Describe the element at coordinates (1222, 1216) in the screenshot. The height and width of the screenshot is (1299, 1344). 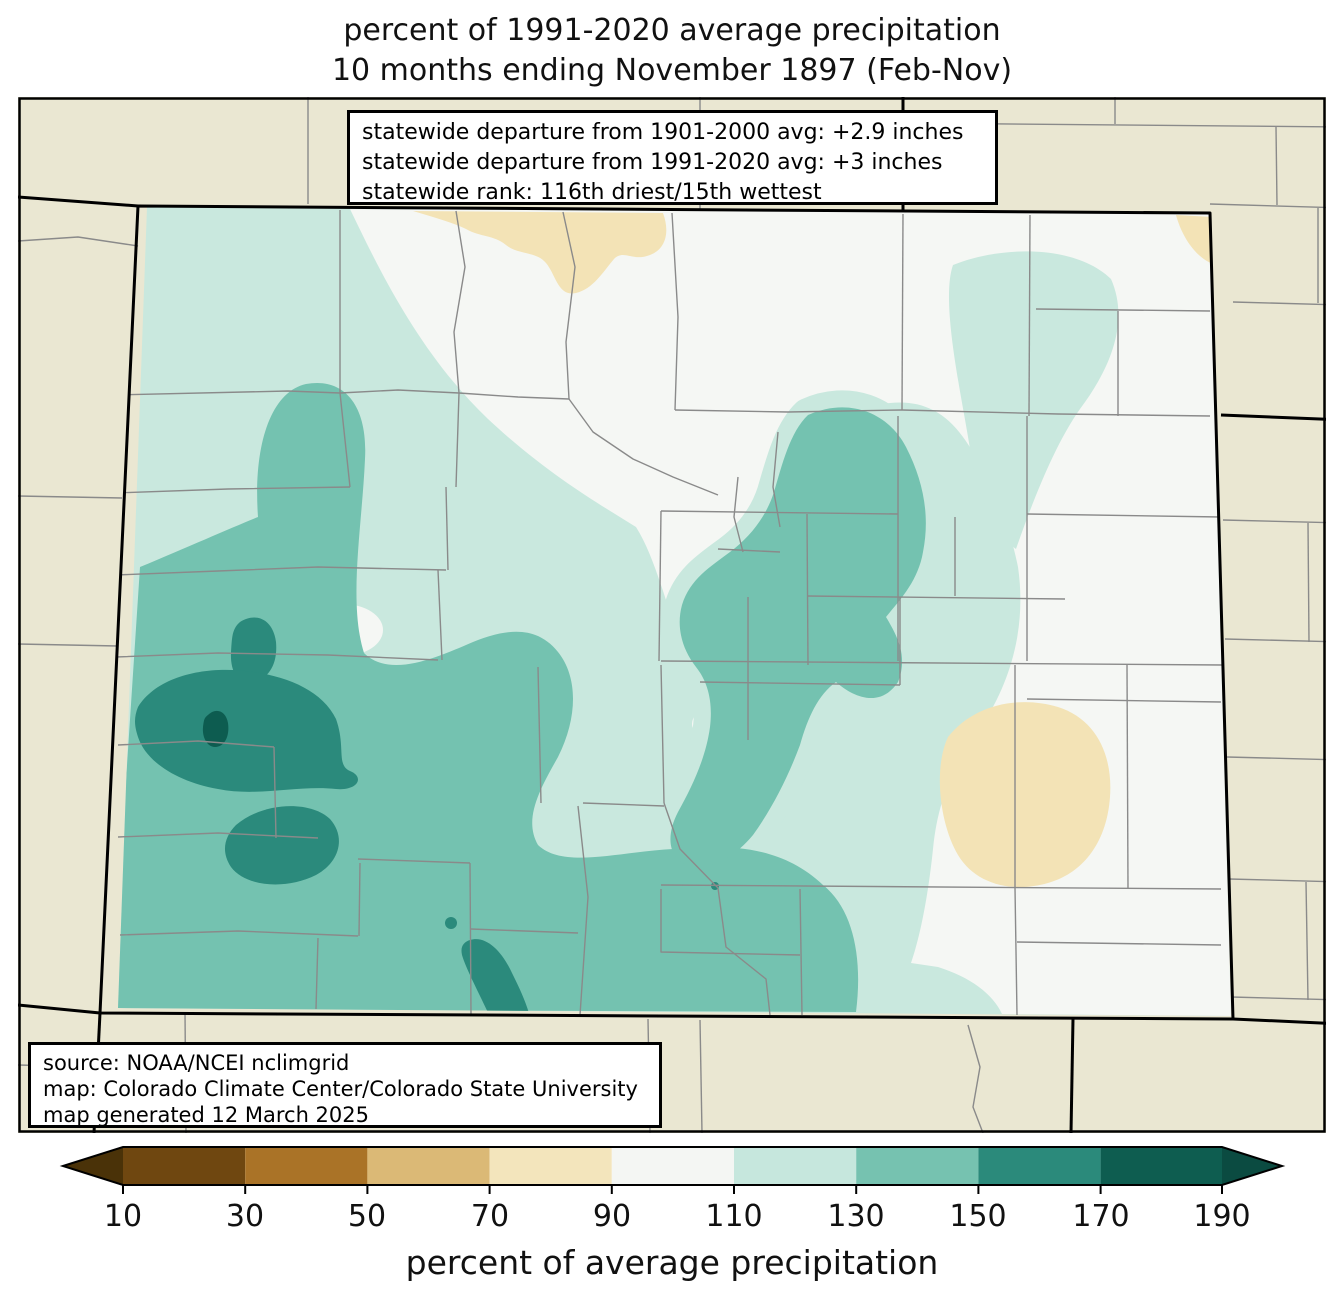
I see `colorbar-tick-190: 190` at that location.